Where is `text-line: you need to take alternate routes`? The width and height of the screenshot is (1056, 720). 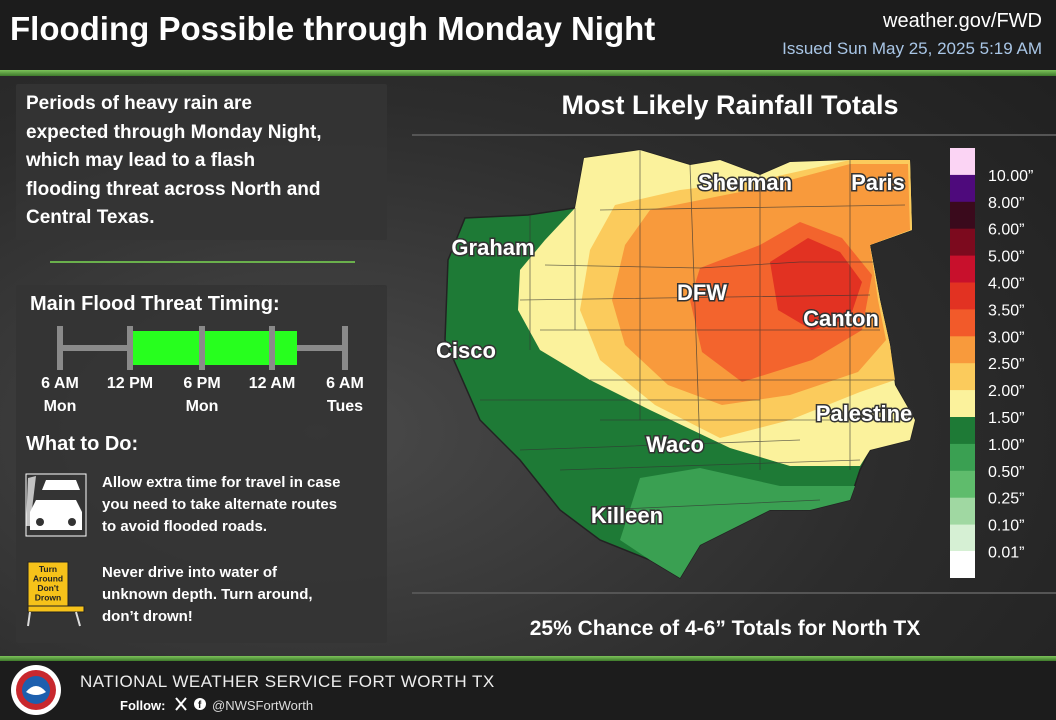
text-line: you need to take alternate routes is located at coordinates (220, 504).